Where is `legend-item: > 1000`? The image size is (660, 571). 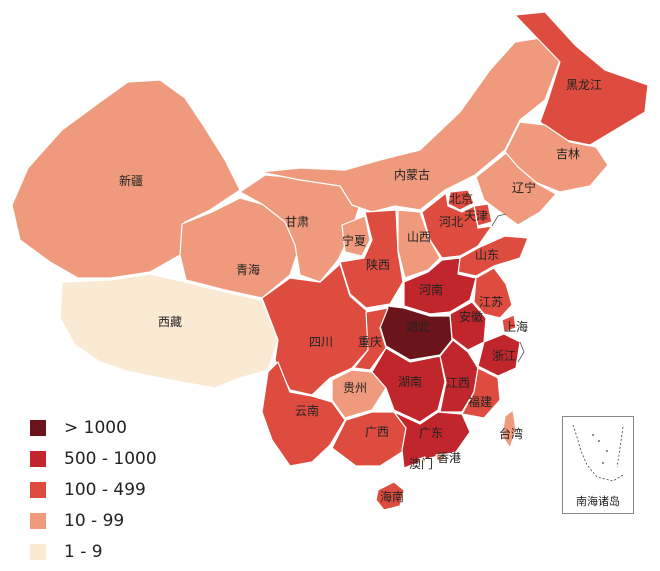 legend-item: > 1000 is located at coordinates (93, 427).